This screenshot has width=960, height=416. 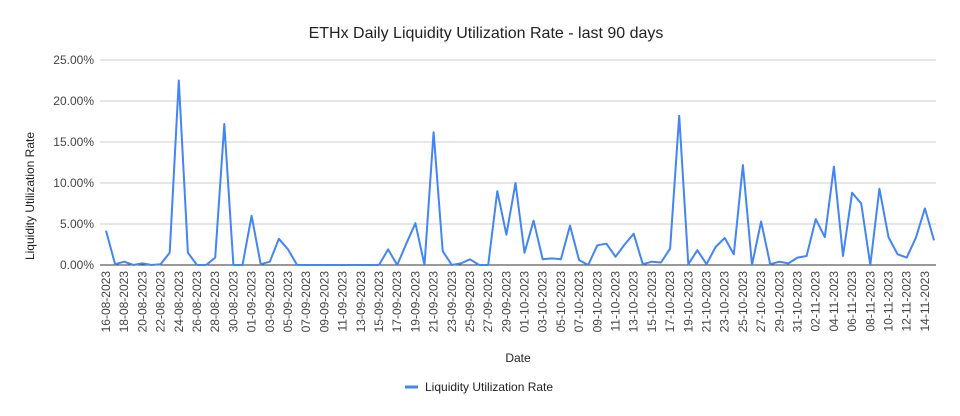 What do you see at coordinates (434, 302) in the screenshot?
I see `x-tick-label: 21-09-2023` at bounding box center [434, 302].